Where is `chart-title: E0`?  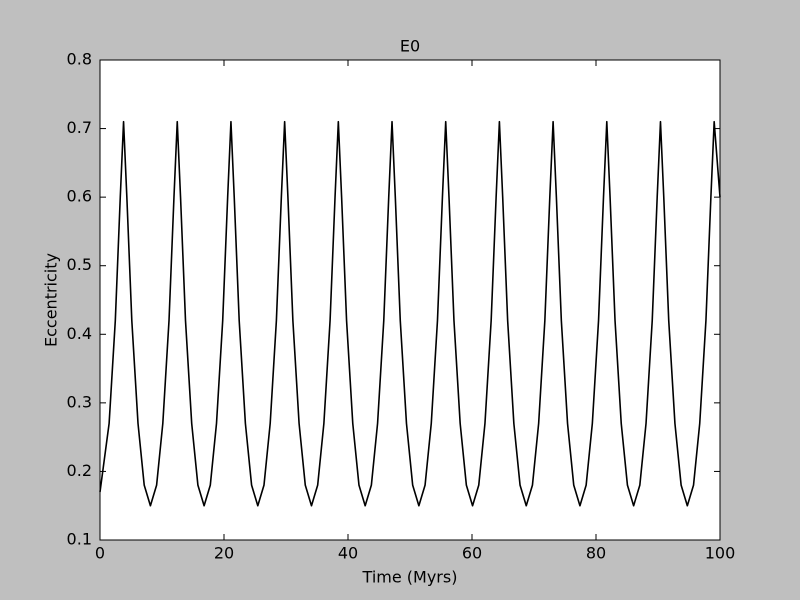 chart-title: E0 is located at coordinates (410, 46).